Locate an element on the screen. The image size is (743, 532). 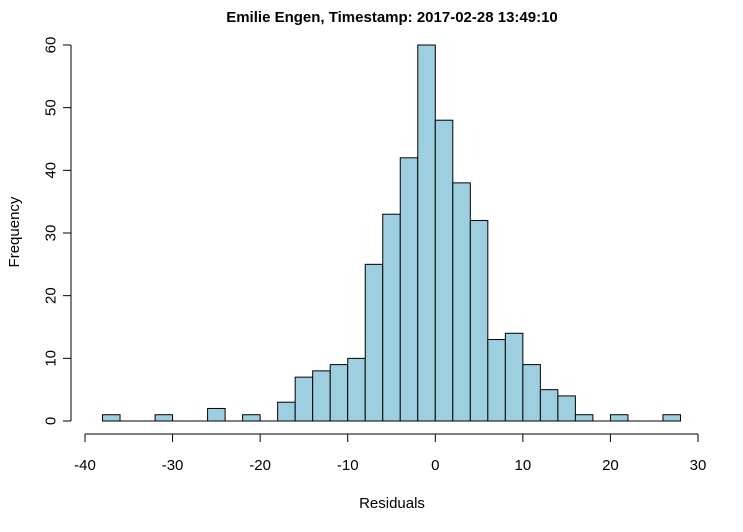
x-tick-label: -10 is located at coordinates (348, 465).